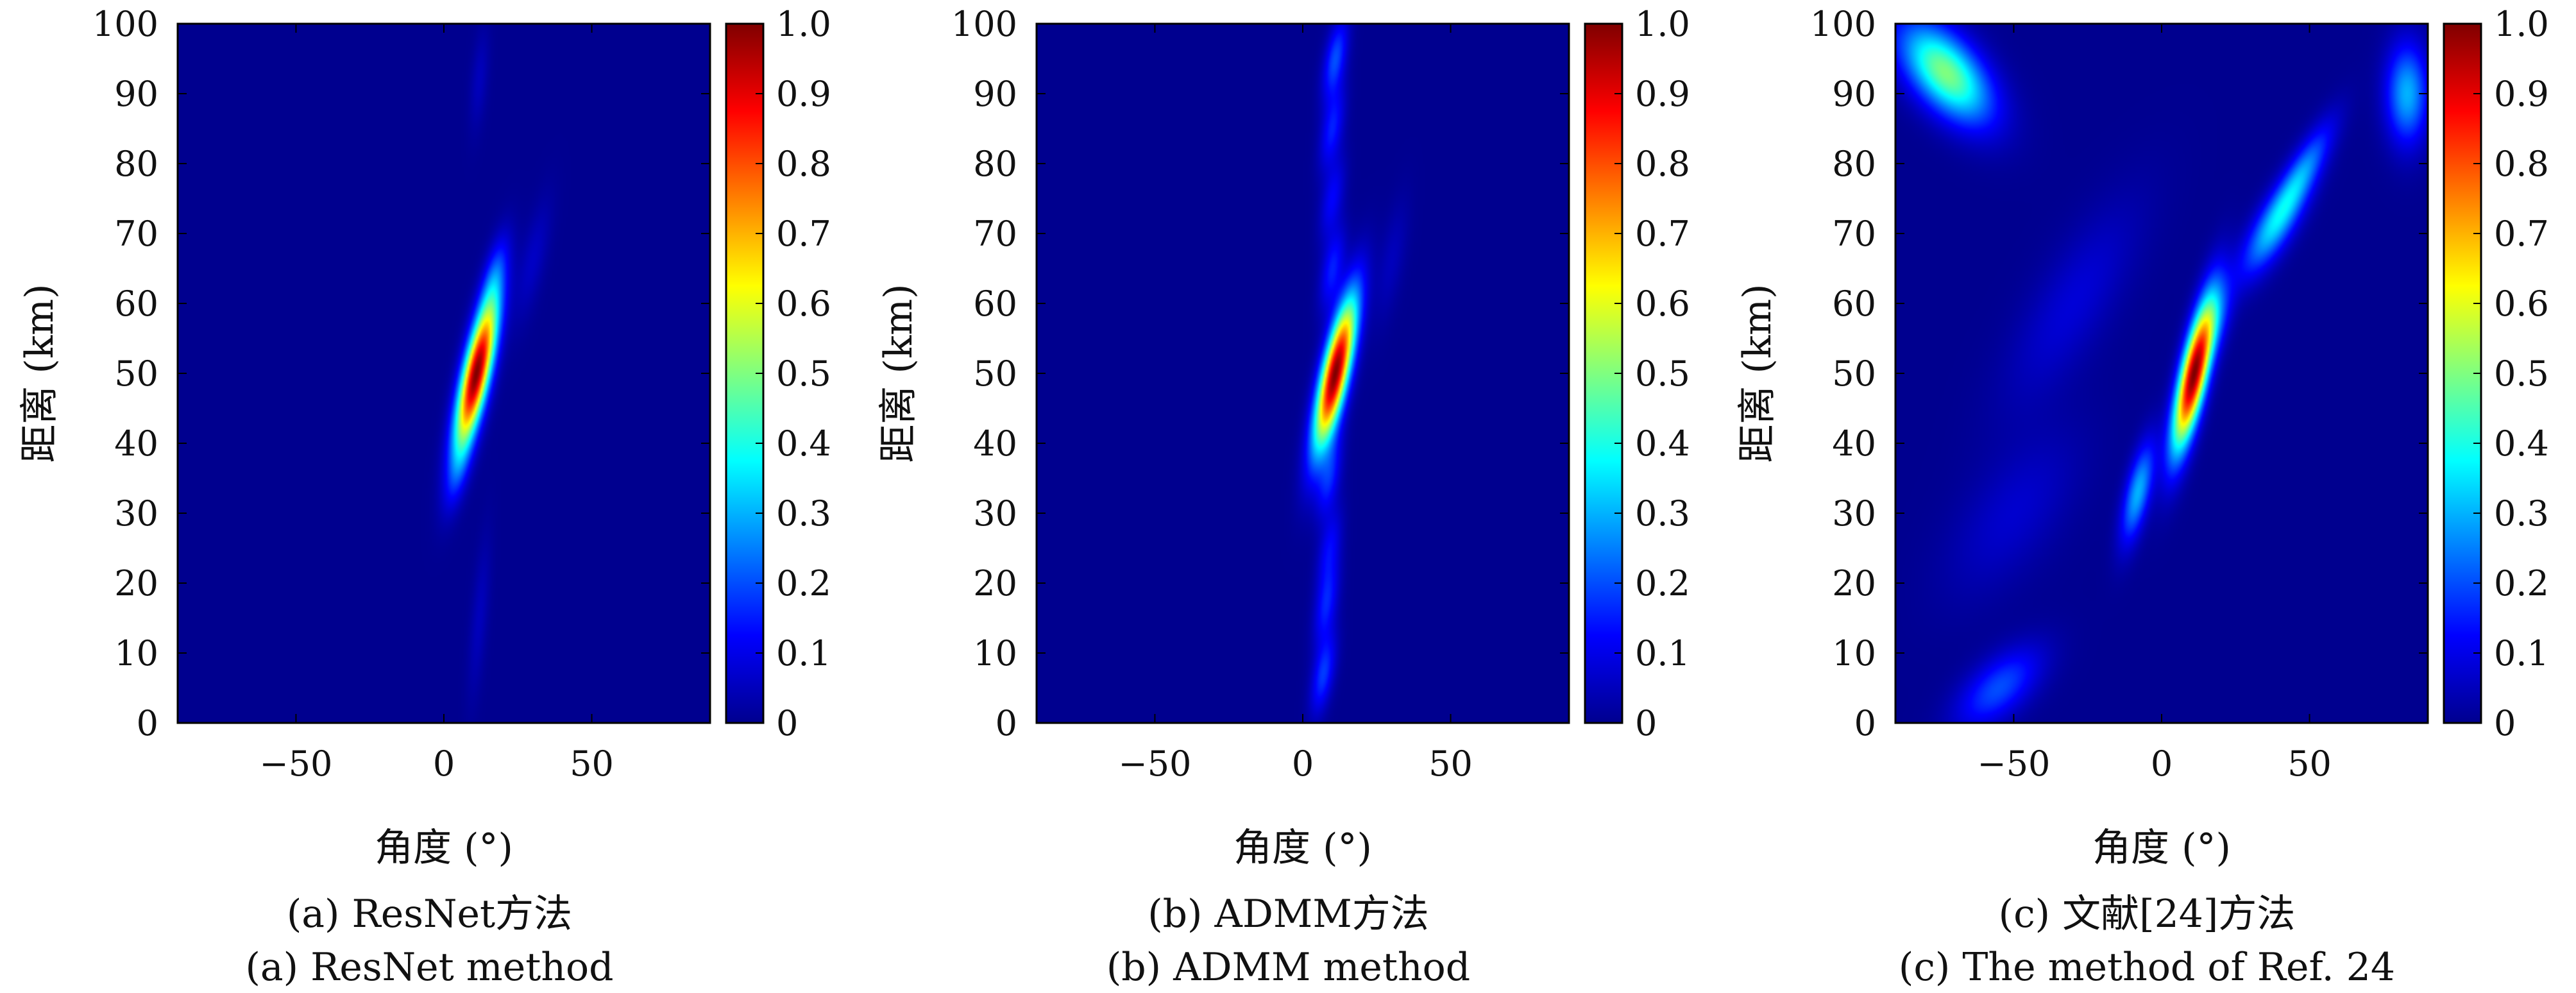  Describe the element at coordinates (1288, 967) in the screenshot. I see `caption-en-b: (b) ADMM method` at that location.